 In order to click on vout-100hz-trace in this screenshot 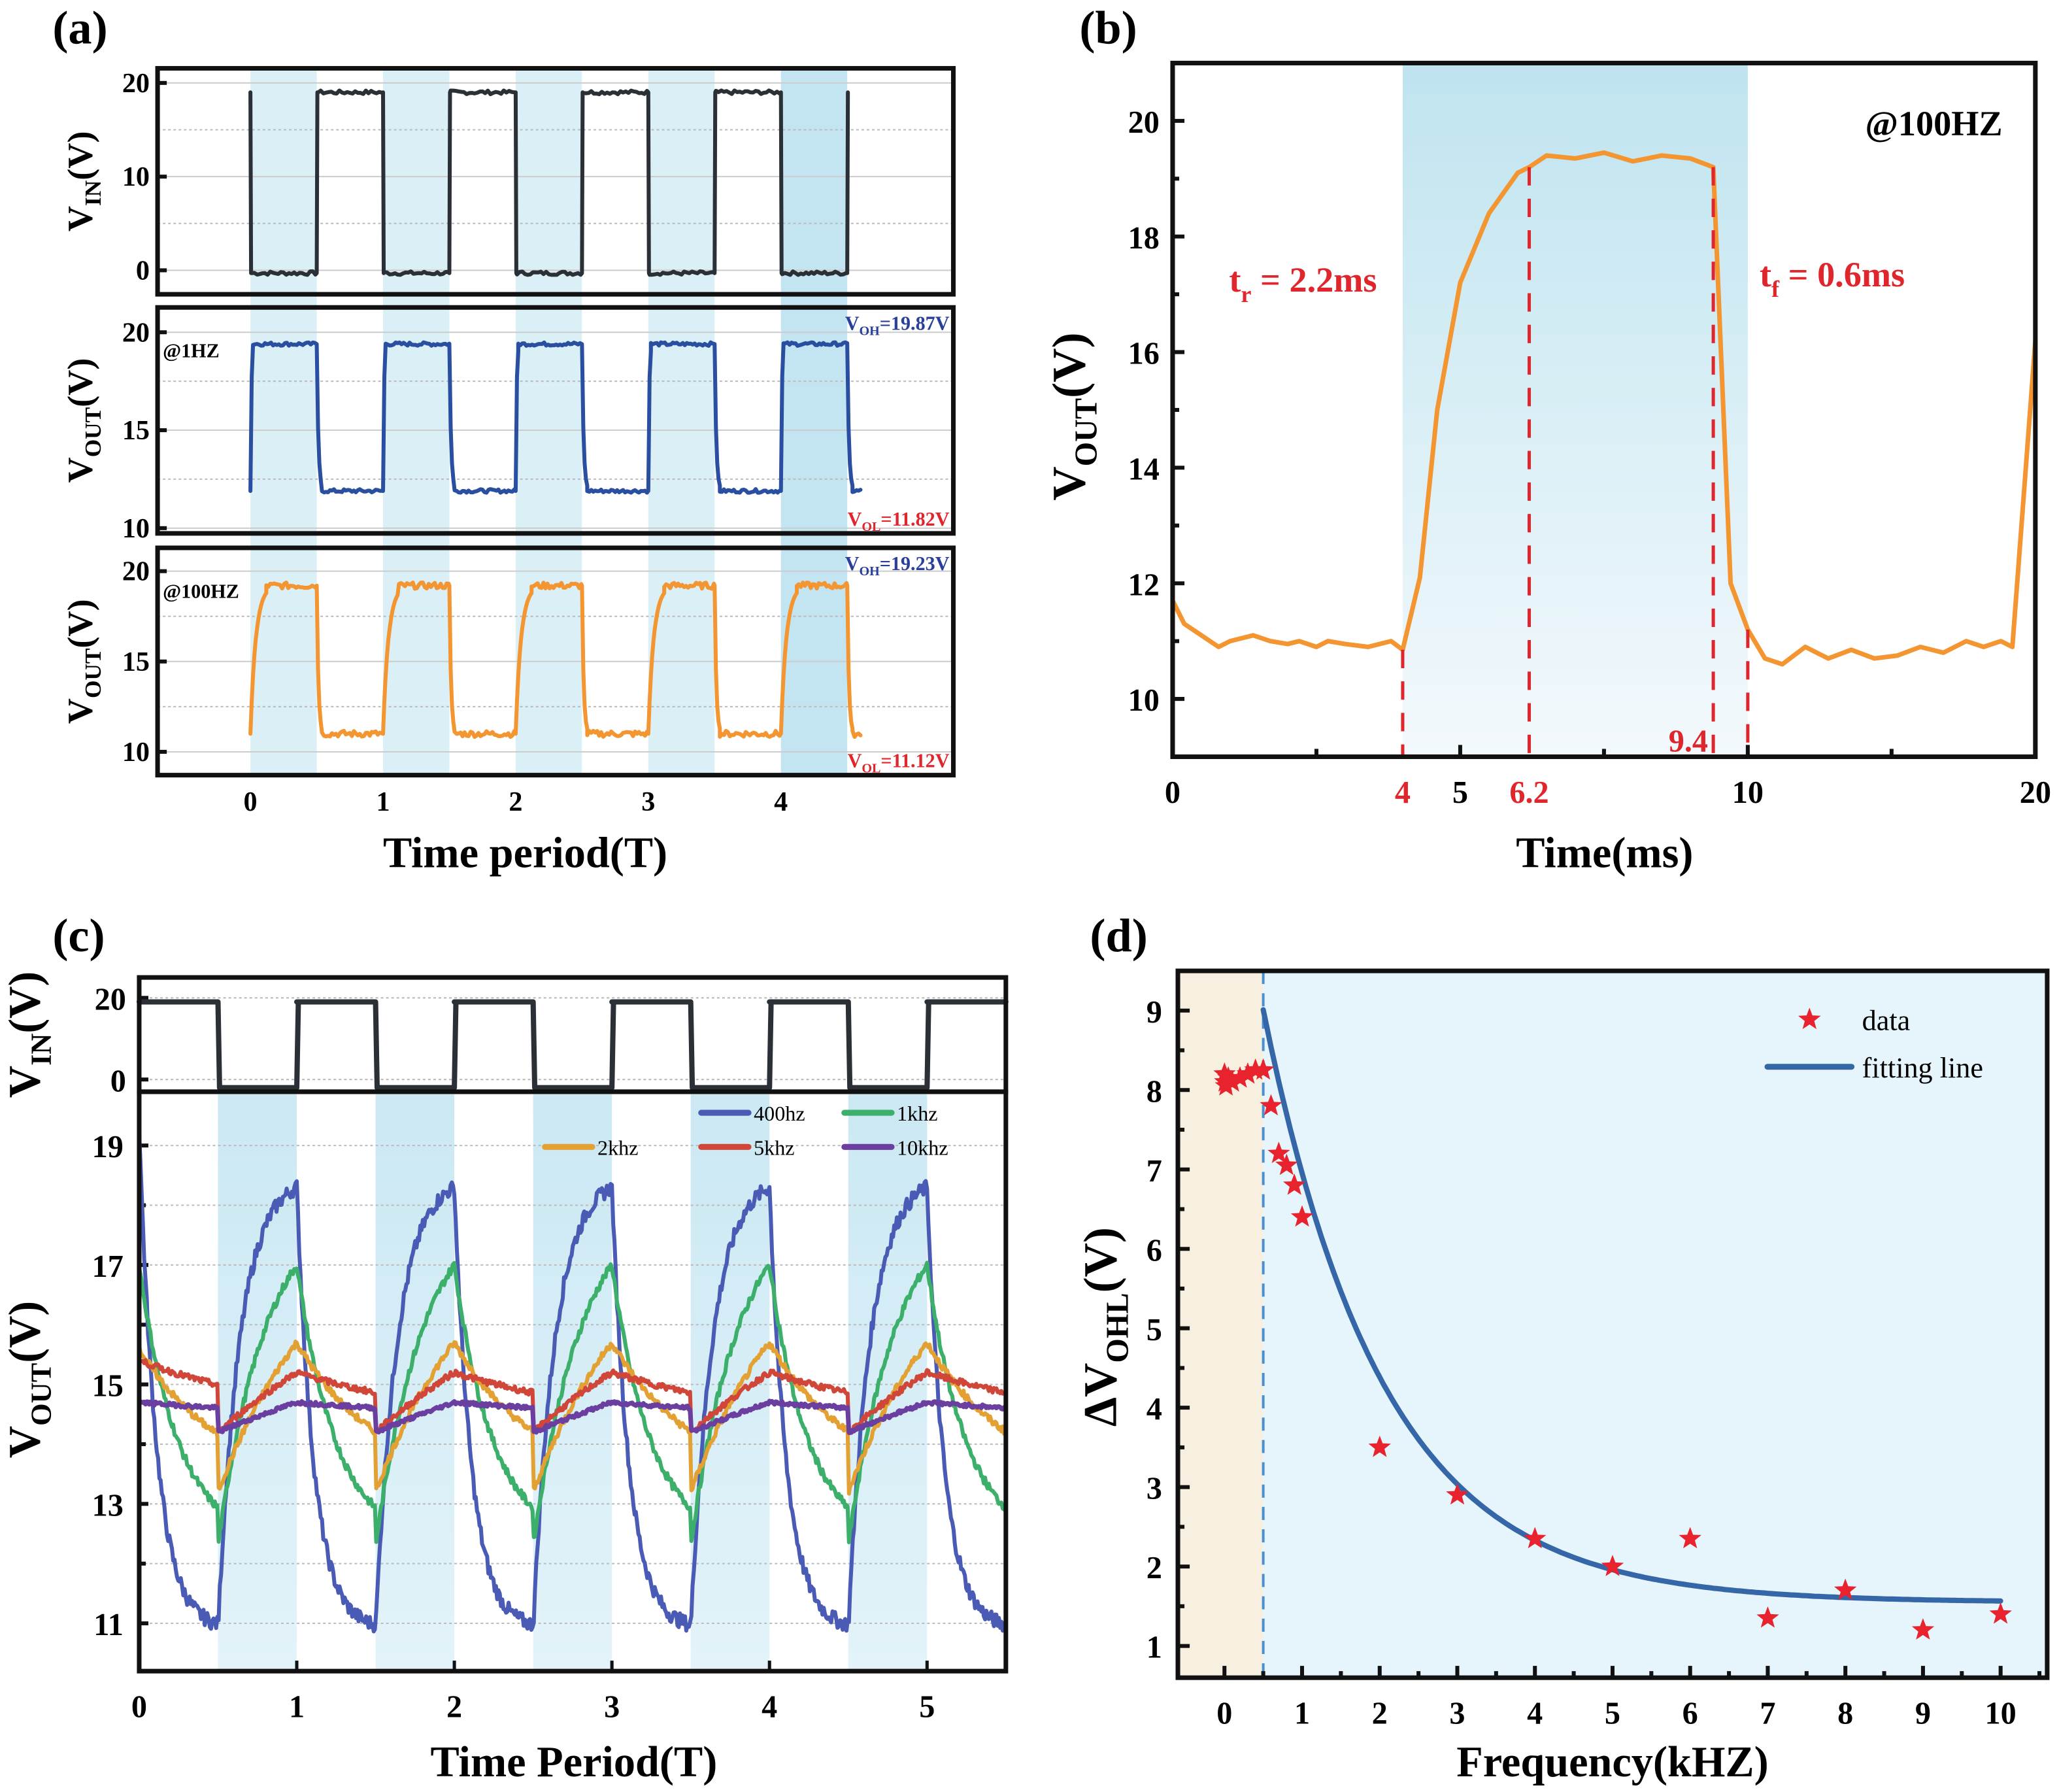, I will do `click(555, 660)`.